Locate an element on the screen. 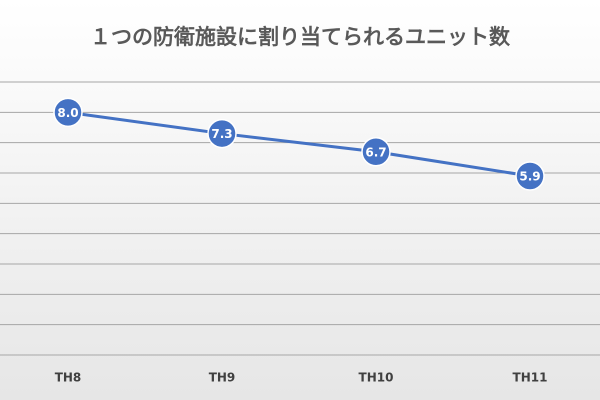 This screenshot has width=600, height=400. x-tick-label: TH10 is located at coordinates (376, 378).